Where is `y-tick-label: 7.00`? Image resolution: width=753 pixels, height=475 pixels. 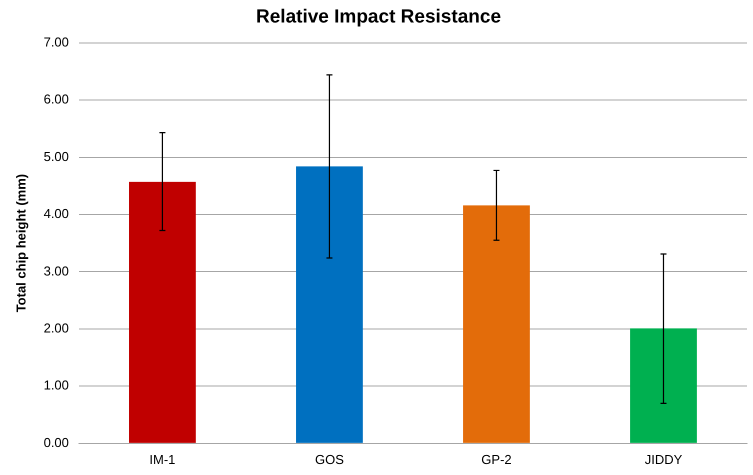
y-tick-label: 7.00 is located at coordinates (56, 42).